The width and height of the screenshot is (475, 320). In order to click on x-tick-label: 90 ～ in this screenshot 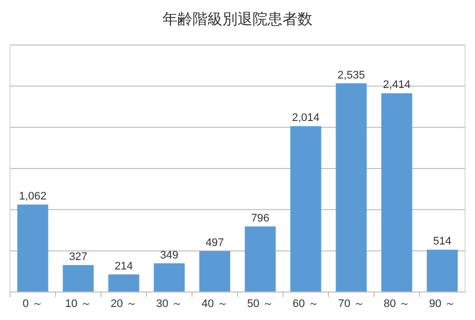, I will do `click(442, 304)`.